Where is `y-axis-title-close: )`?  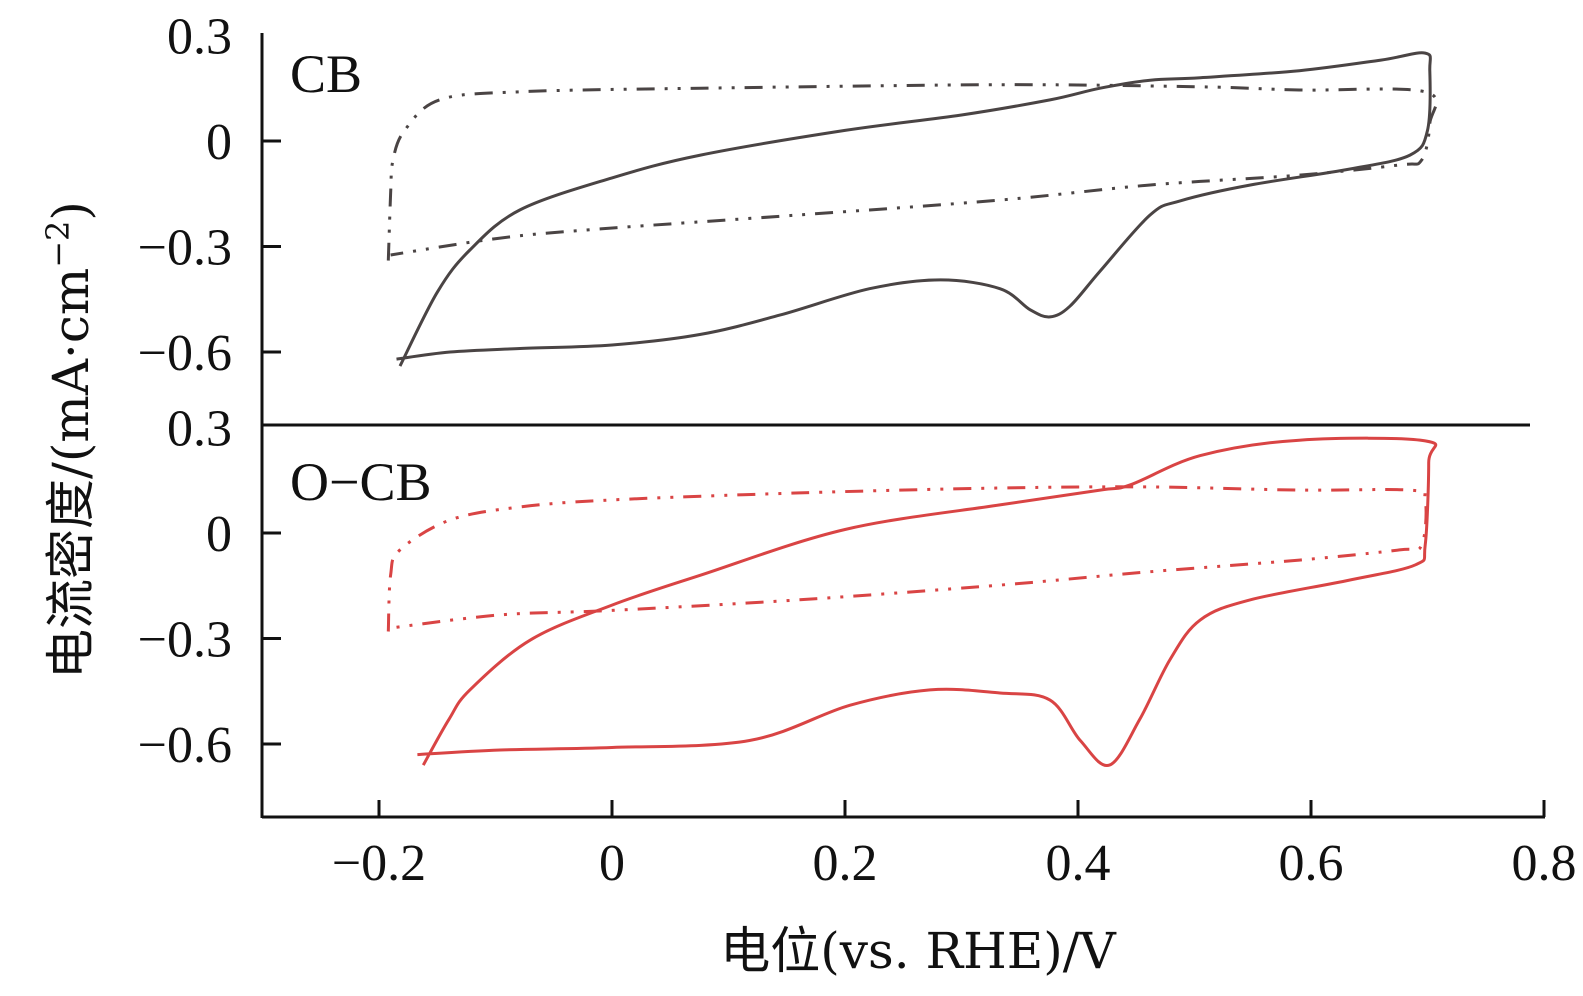 y-axis-title-close: ) is located at coordinates (71, 211).